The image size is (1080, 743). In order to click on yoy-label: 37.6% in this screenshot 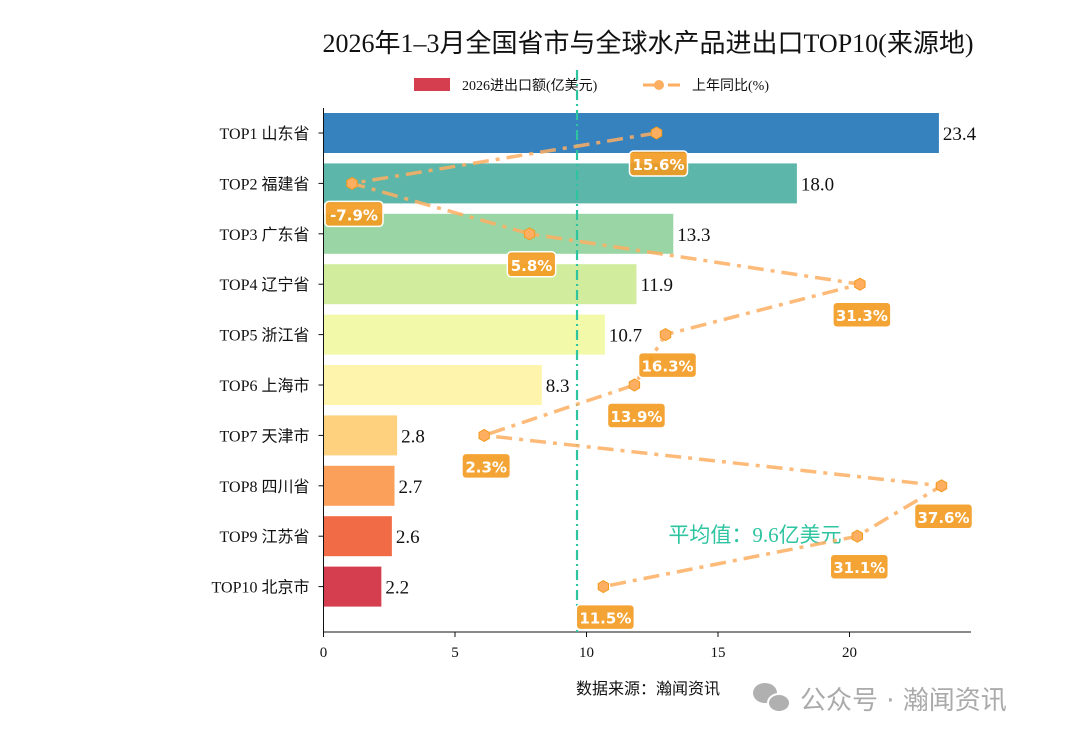, I will do `click(943, 518)`.